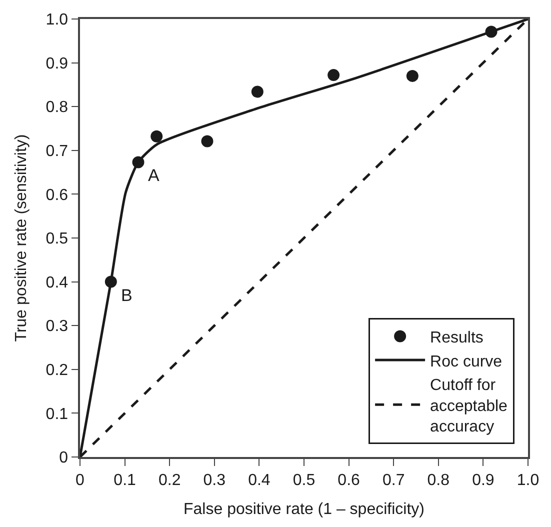 The width and height of the screenshot is (551, 527). Describe the element at coordinates (349, 480) in the screenshot. I see `x-tick-label: 0.6` at that location.